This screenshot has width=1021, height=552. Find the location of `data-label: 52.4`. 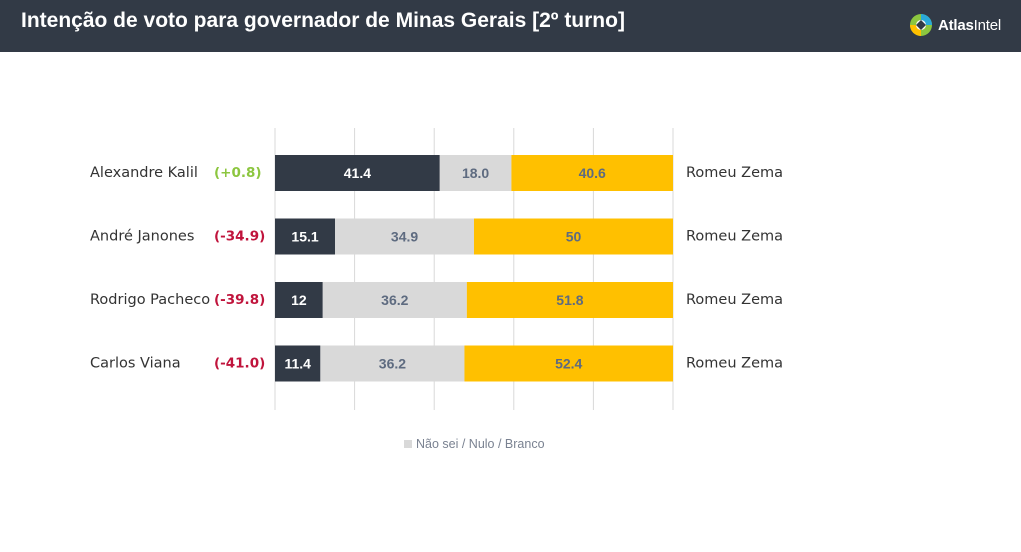

data-label: 52.4 is located at coordinates (568, 364).